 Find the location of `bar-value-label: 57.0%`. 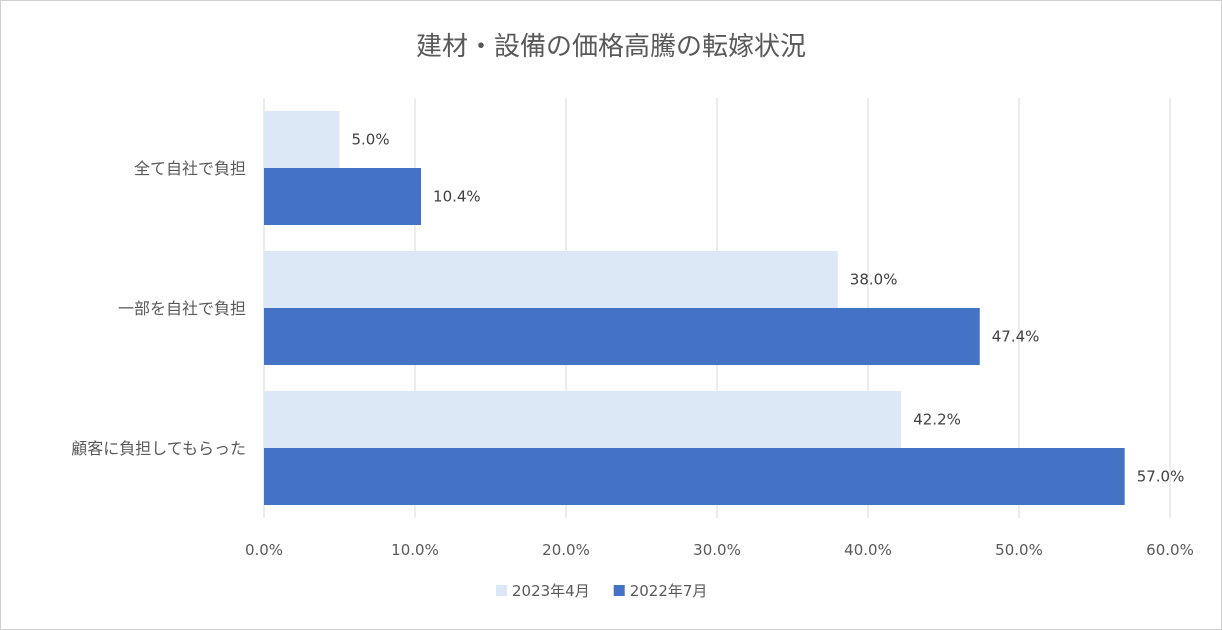

bar-value-label: 57.0% is located at coordinates (1161, 477).